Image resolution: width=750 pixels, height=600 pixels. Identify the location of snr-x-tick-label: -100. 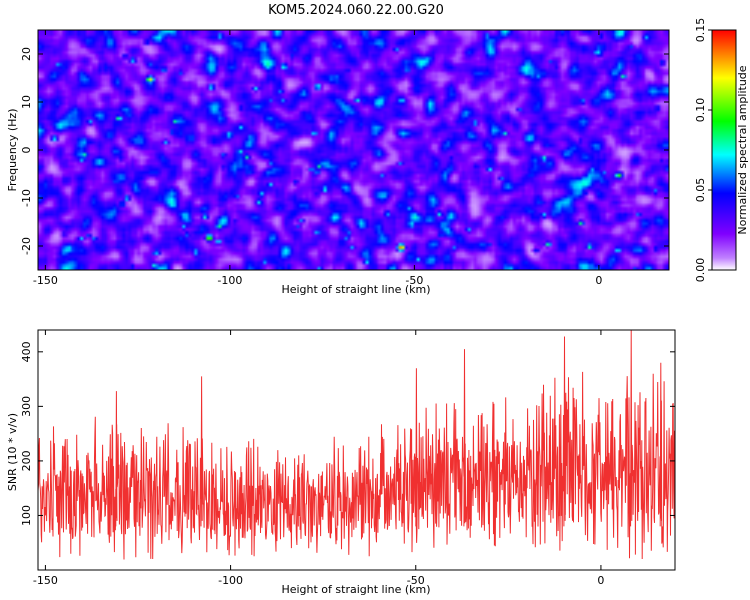
(230, 580).